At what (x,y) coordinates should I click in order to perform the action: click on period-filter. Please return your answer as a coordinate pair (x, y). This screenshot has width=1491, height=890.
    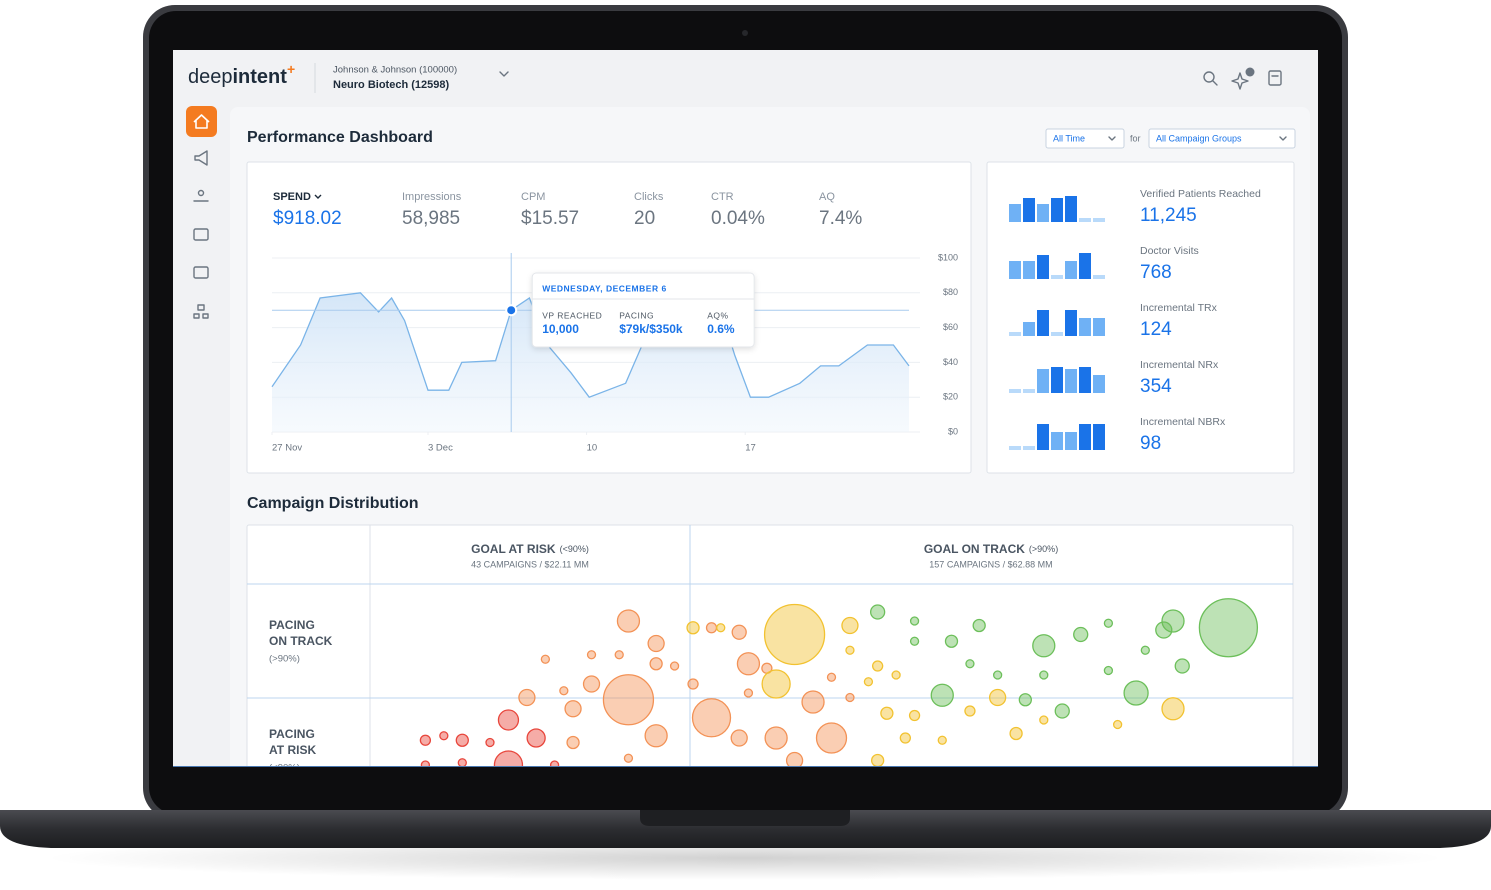
    Looking at the image, I should click on (1085, 138).